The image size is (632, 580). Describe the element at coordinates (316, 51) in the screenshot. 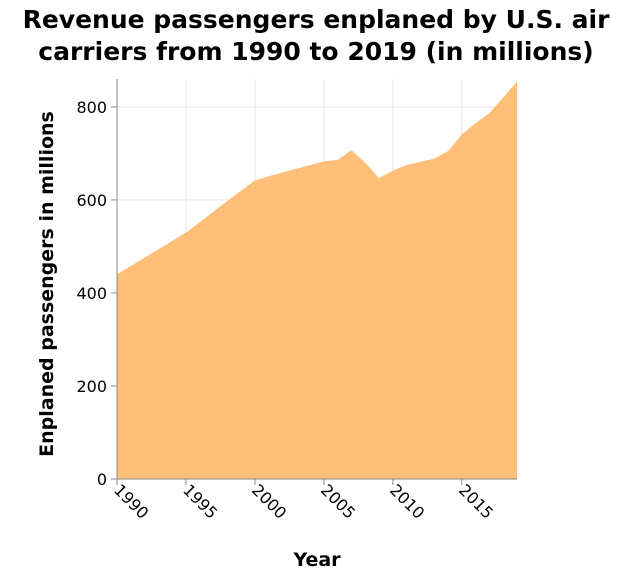

I see `chart-title-line-2: carriers from 1990 to 2019 (in millions)` at that location.